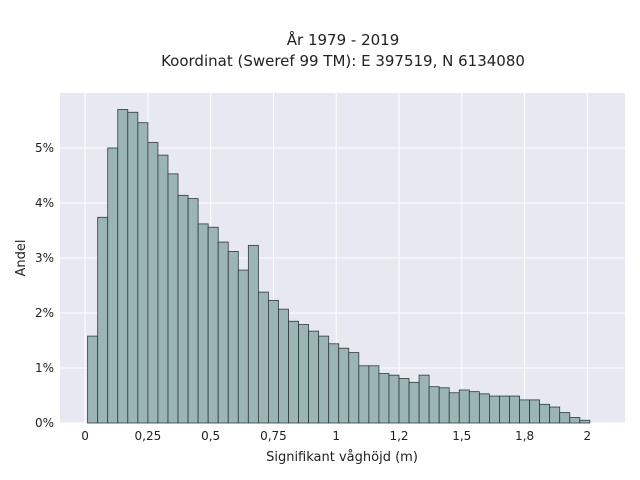  What do you see at coordinates (44, 258) in the screenshot?
I see `y-tick-label: 3%` at bounding box center [44, 258].